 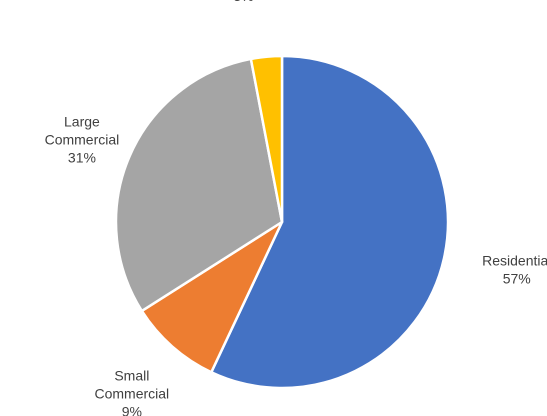 I want to click on data-label-large-commercial: Large Commercial 31%, so click(x=82, y=139).